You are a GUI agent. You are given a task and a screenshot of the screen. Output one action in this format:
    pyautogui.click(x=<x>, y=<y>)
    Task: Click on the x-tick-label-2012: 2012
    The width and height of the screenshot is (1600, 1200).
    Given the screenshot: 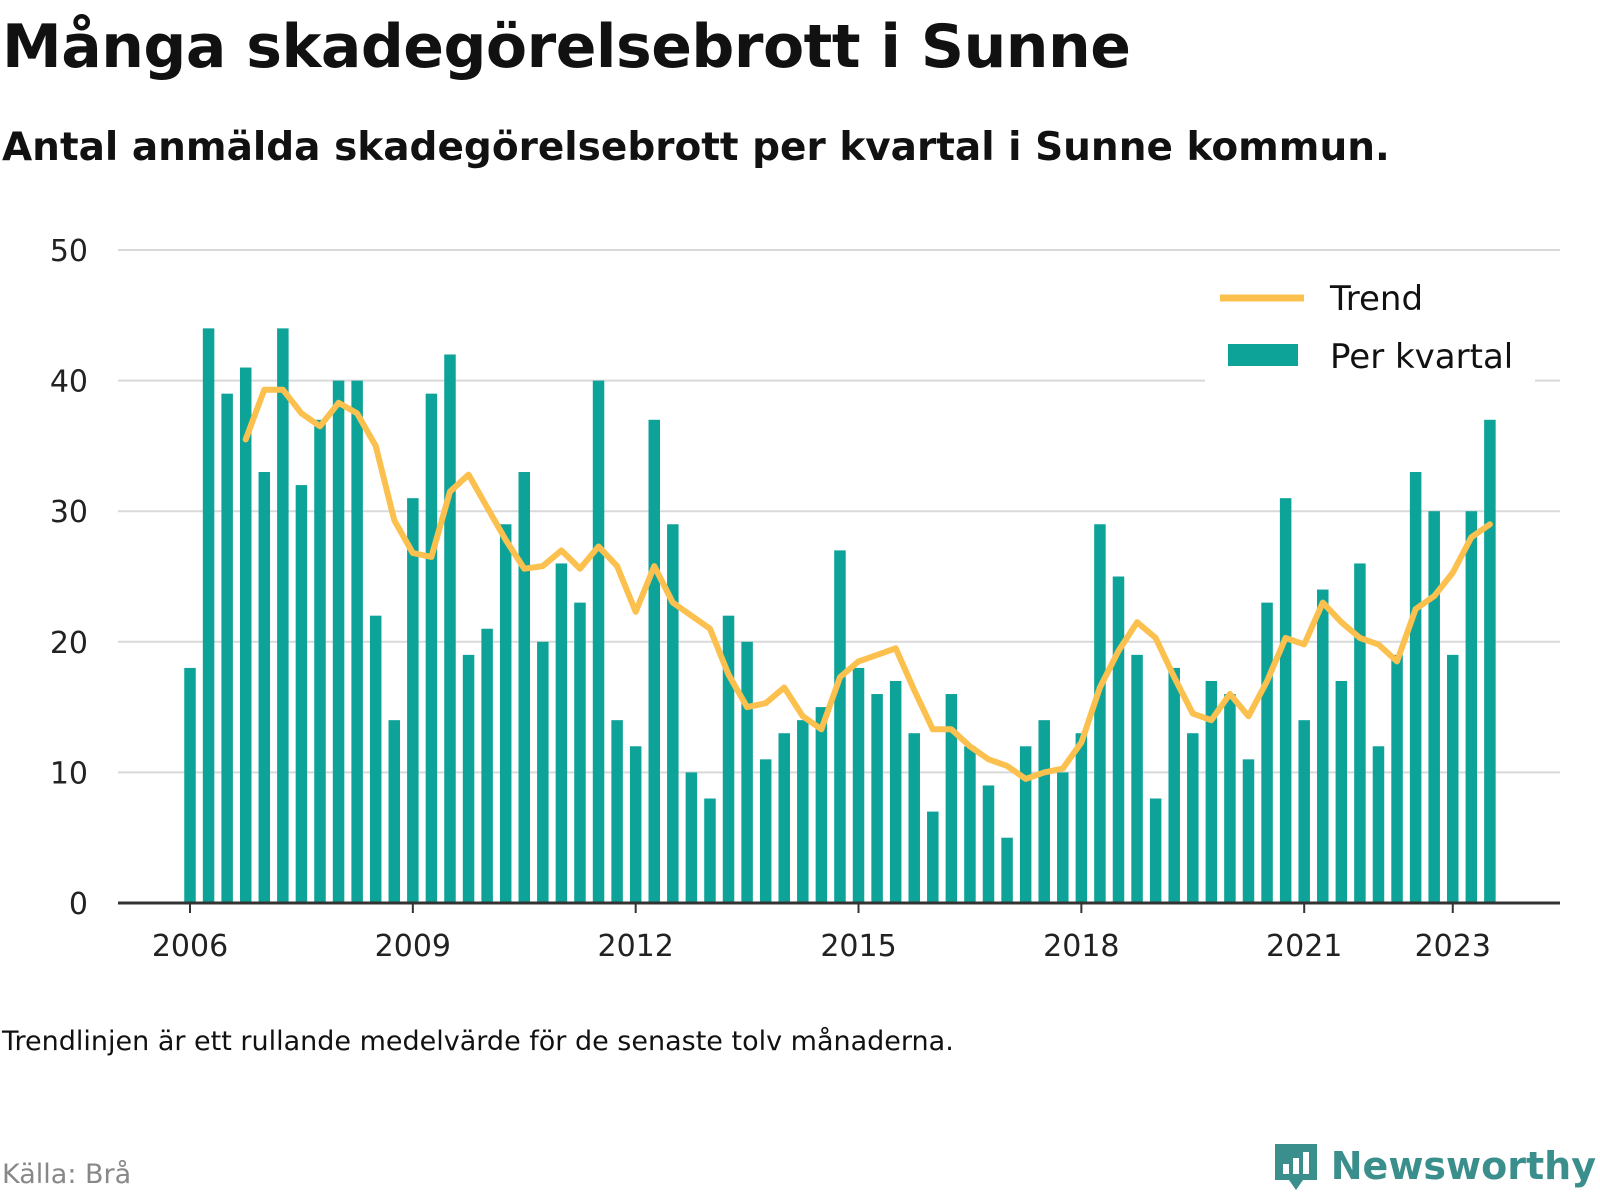 What is the action you would take?
    pyautogui.click(x=636, y=946)
    